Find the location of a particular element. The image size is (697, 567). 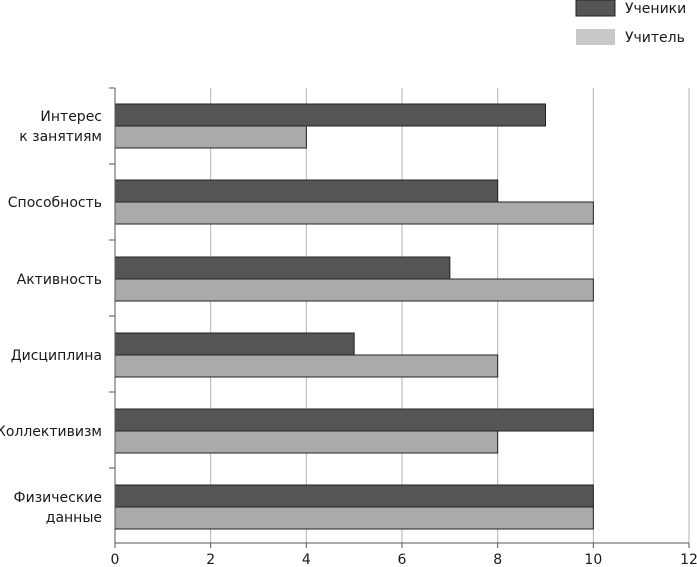

category-label-5-line-1: данные is located at coordinates (74, 518).